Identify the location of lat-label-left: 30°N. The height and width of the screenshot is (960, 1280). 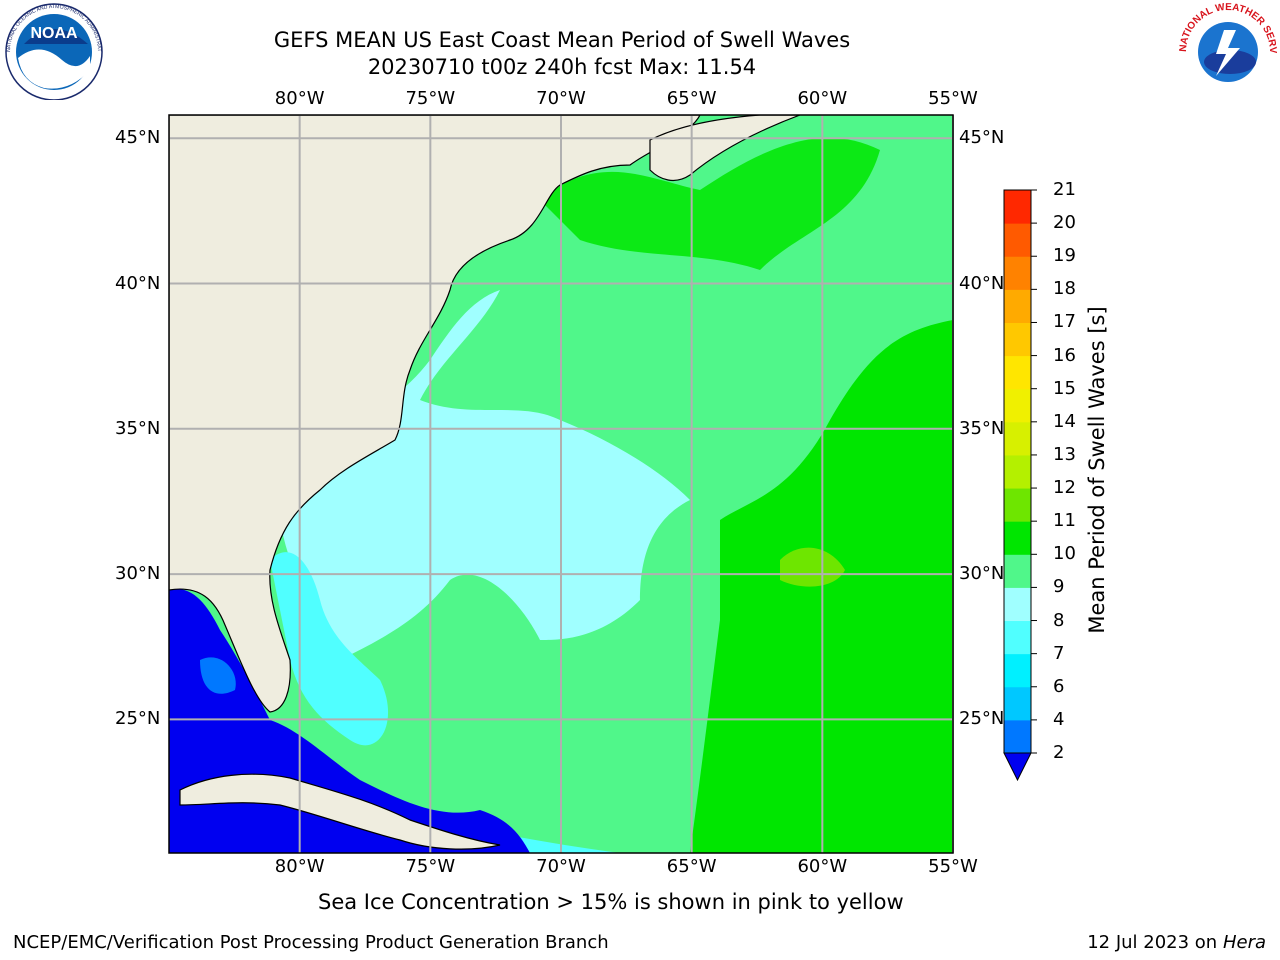
(138, 574).